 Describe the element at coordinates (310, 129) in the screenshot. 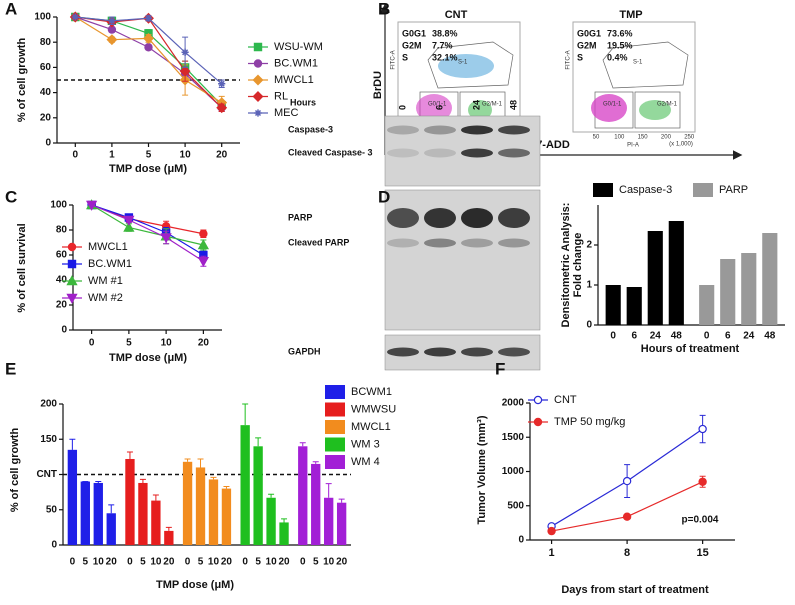

I see `blot-band-label: Caspase-3` at that location.